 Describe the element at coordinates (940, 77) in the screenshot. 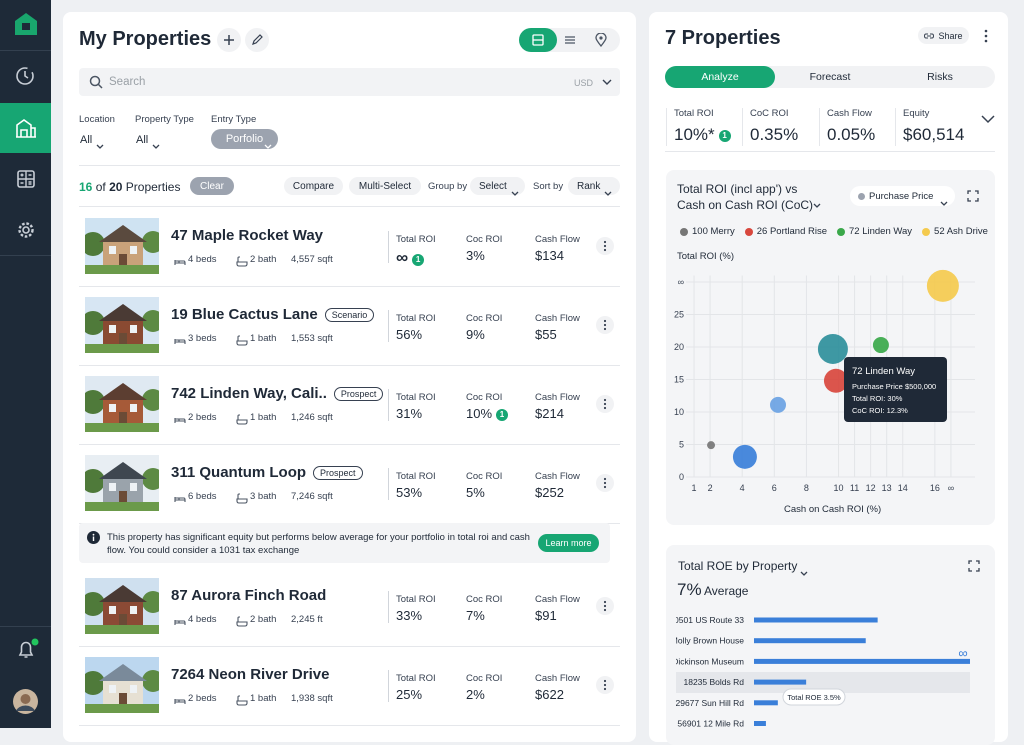

I see `tab: Risks` at that location.